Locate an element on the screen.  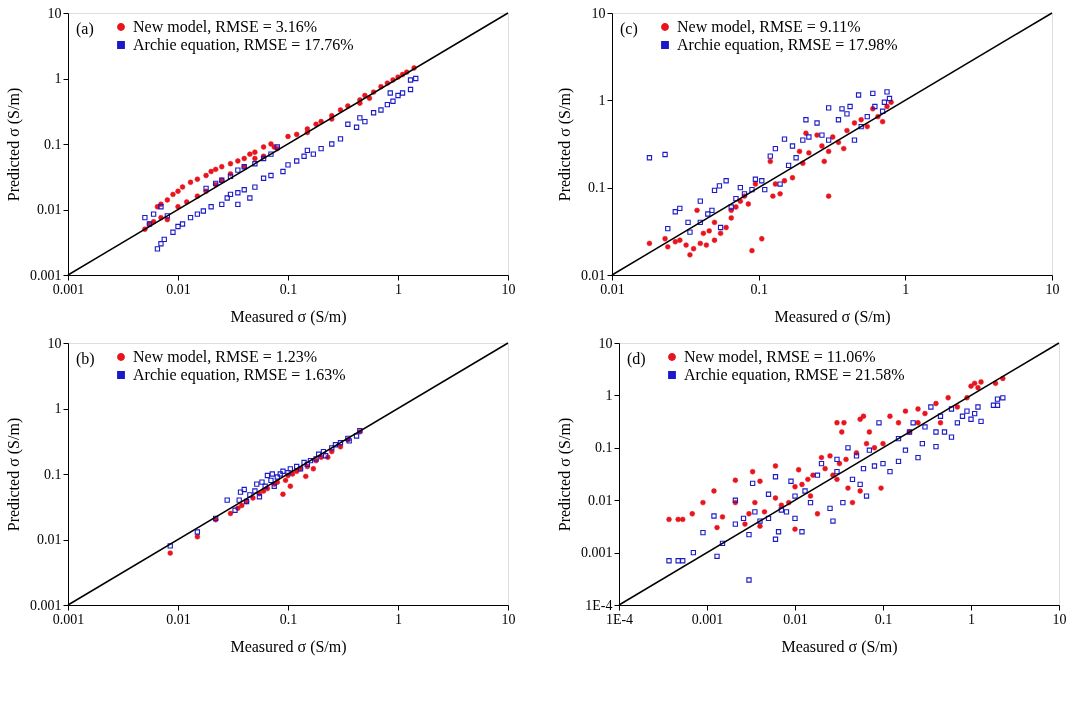
annotation: (c) is located at coordinates (629, 29).